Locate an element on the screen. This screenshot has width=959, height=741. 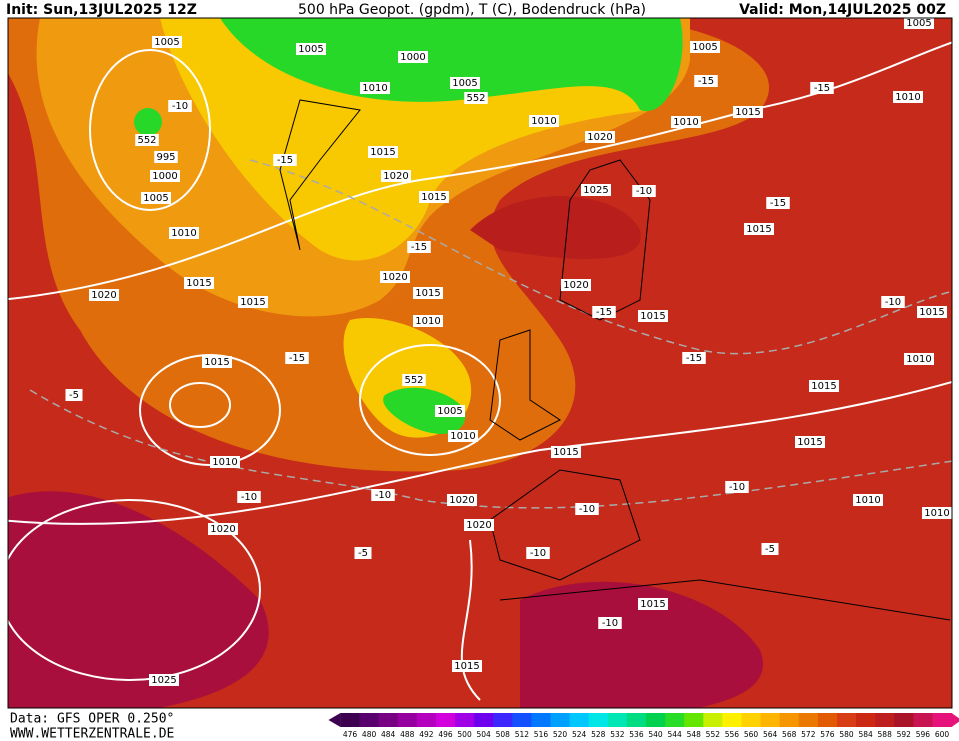
legend-label: 536 is located at coordinates (636, 734).